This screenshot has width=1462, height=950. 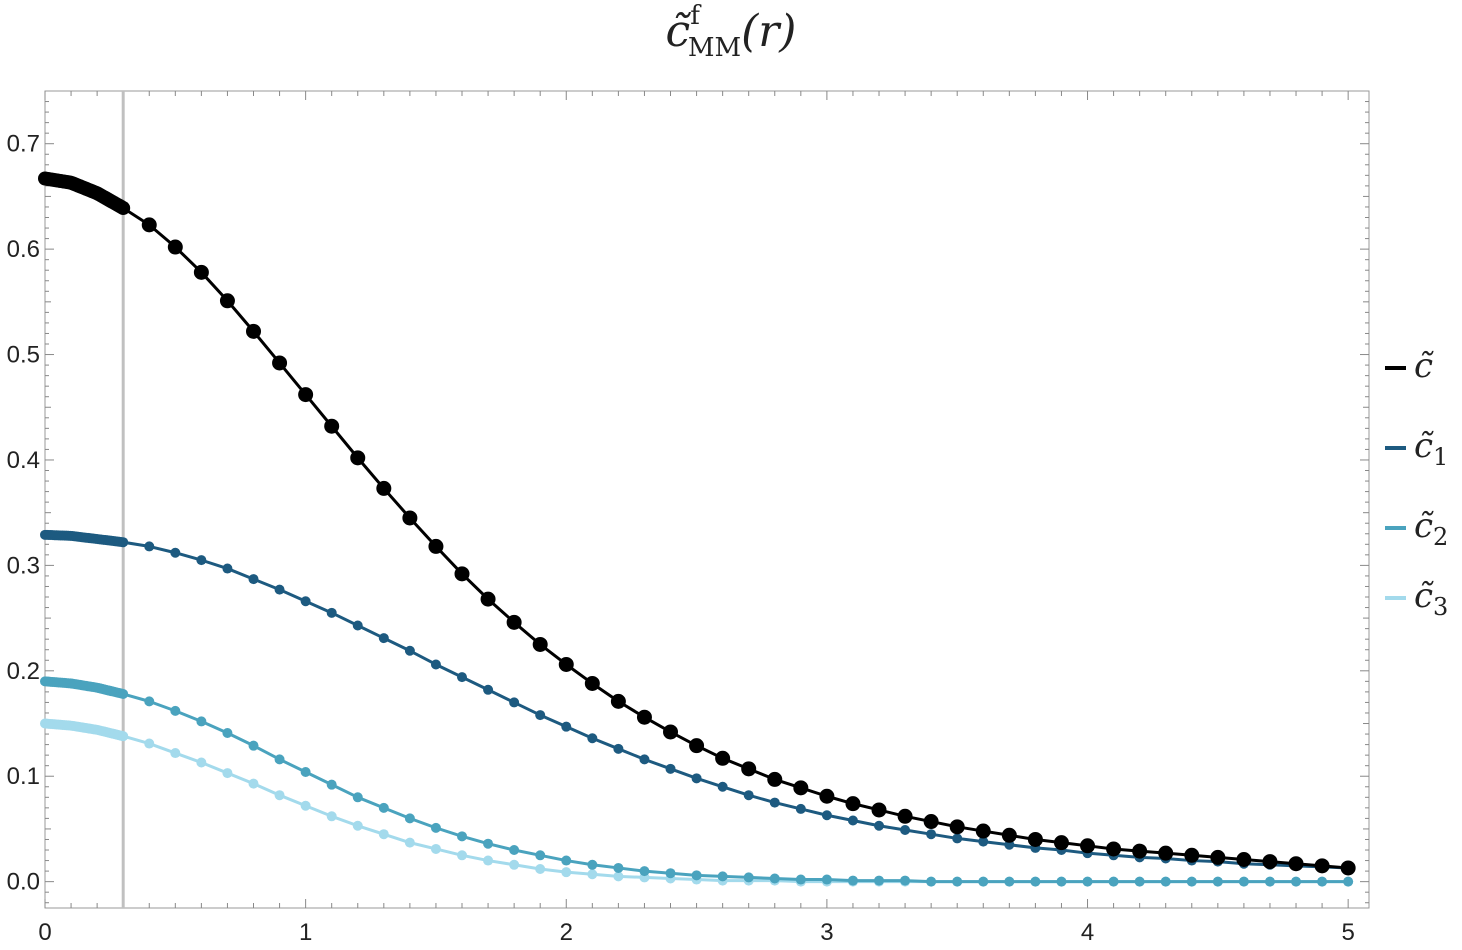 What do you see at coordinates (1431, 528) in the screenshot?
I see `legend-label: c̃2` at bounding box center [1431, 528].